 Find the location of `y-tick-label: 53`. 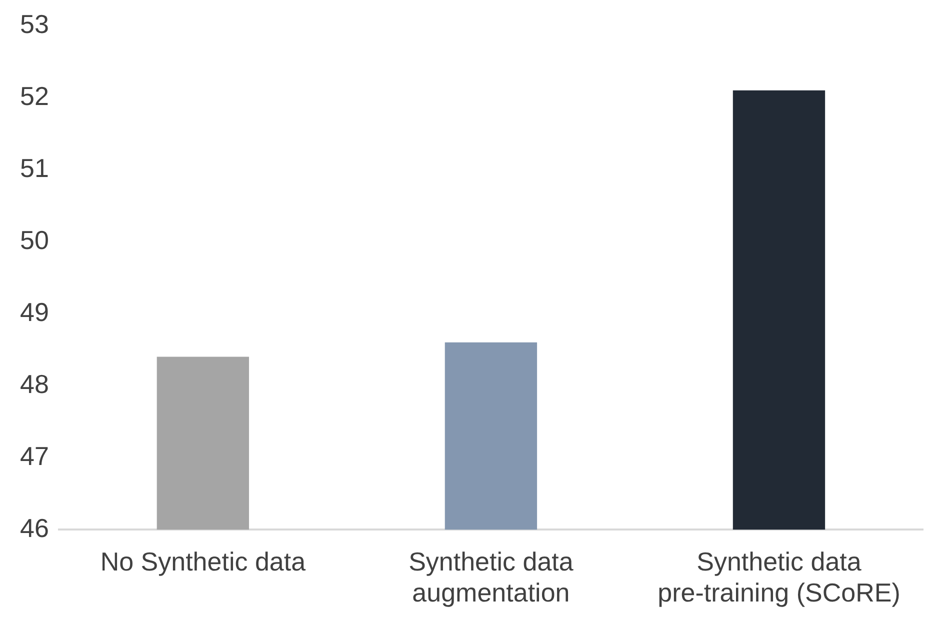

y-tick-label: 53 is located at coordinates (34, 23).